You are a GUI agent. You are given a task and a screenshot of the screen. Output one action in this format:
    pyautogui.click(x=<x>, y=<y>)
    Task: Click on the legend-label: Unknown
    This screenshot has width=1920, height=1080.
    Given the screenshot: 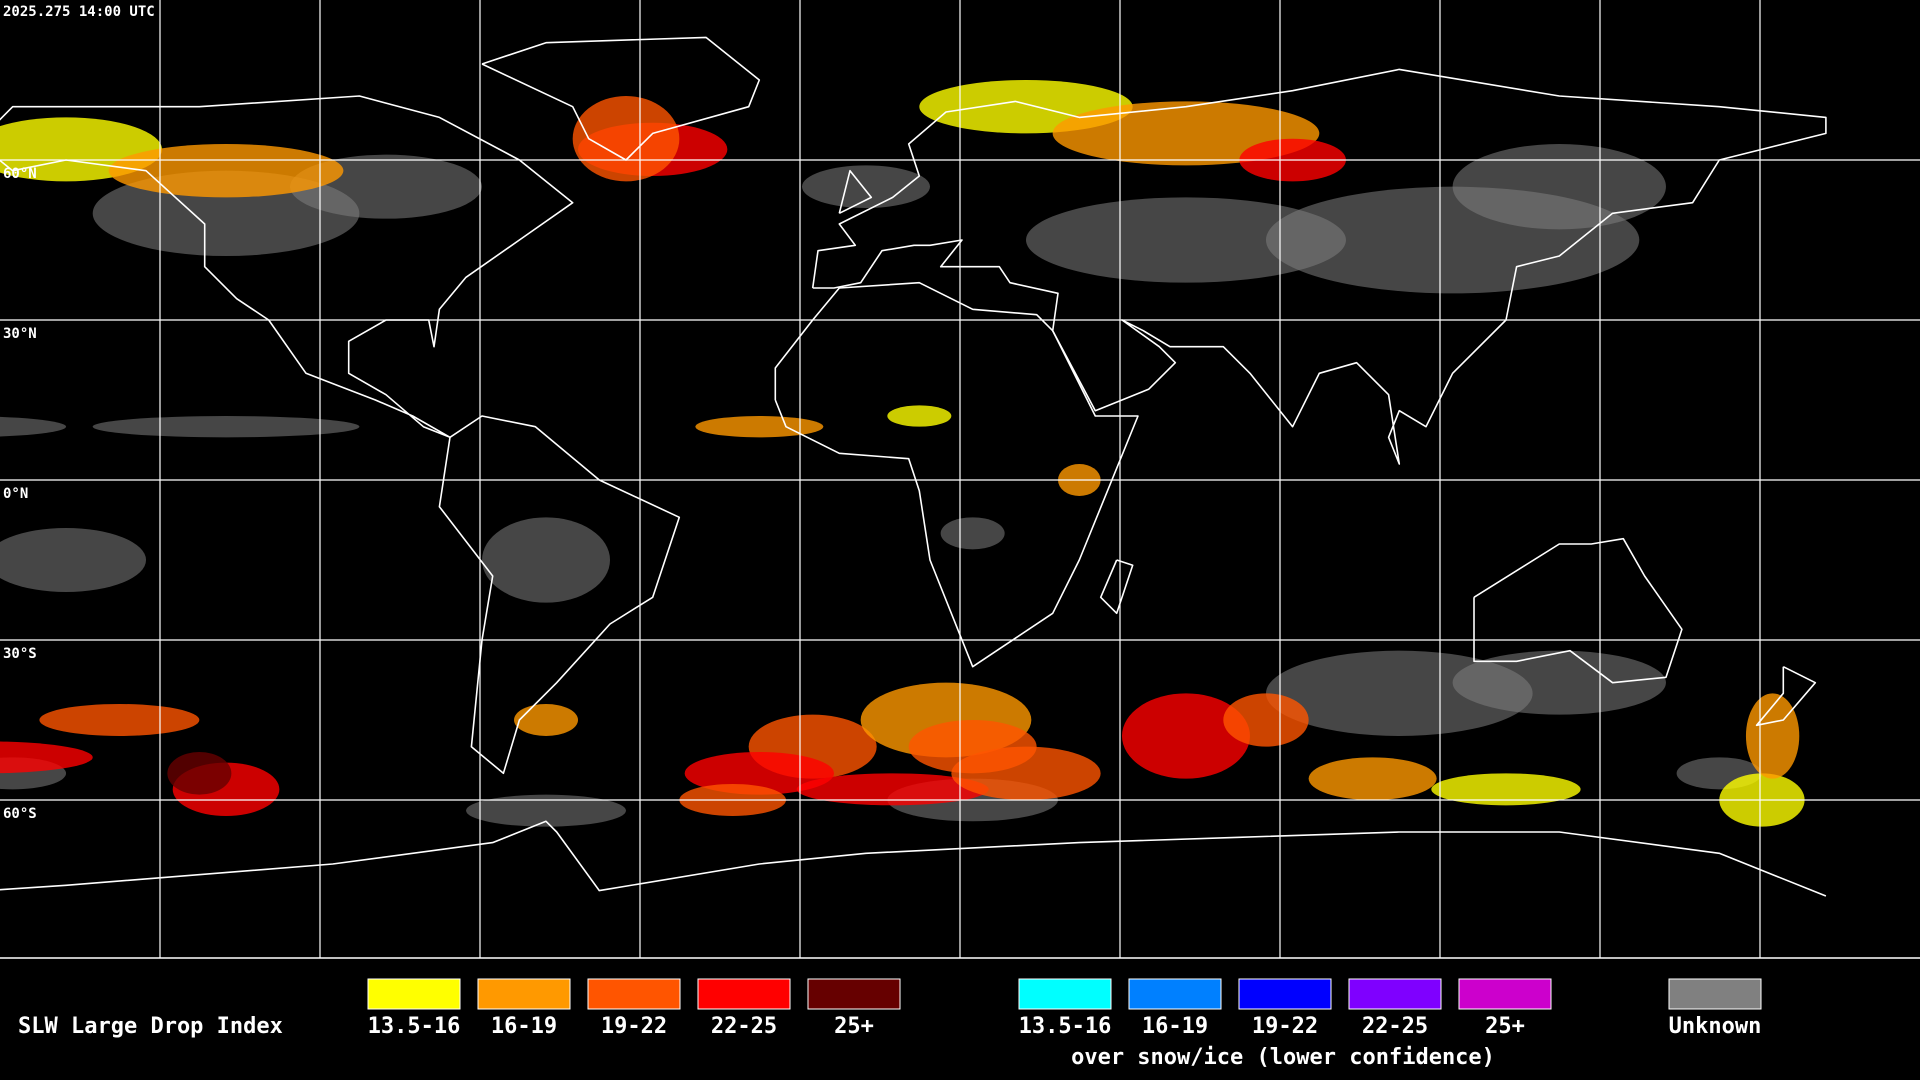 What is the action you would take?
    pyautogui.click(x=1715, y=1026)
    